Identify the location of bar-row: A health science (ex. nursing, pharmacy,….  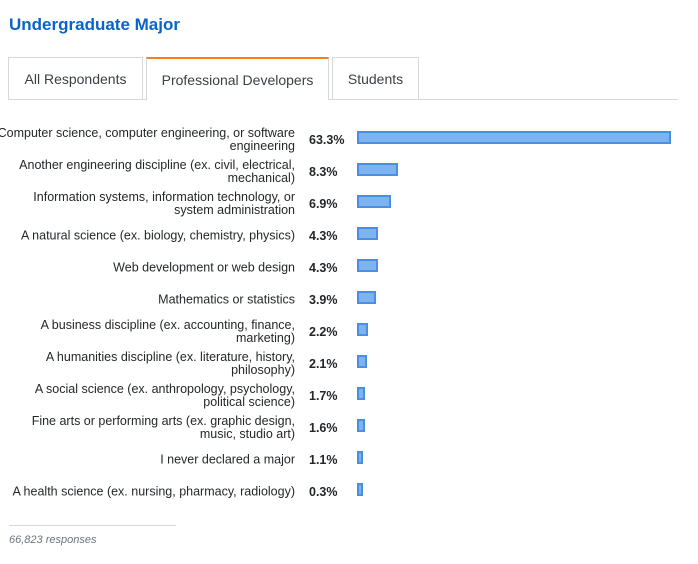
(349, 492).